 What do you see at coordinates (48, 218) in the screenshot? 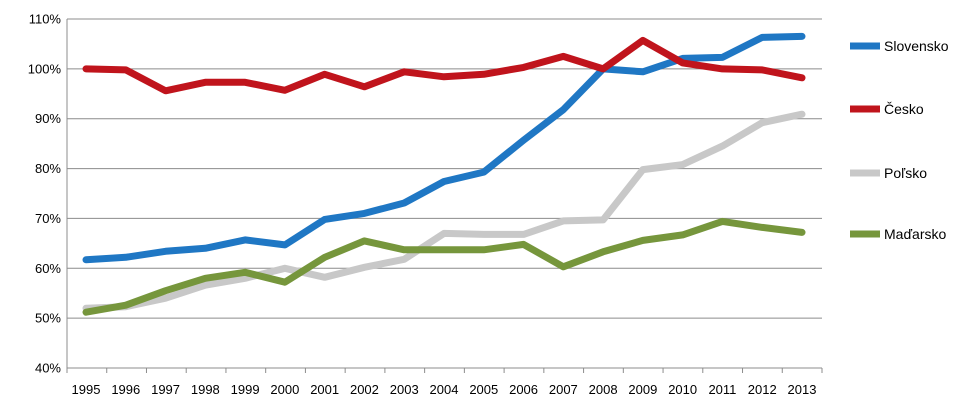
I see `y-tick-label: 70%` at bounding box center [48, 218].